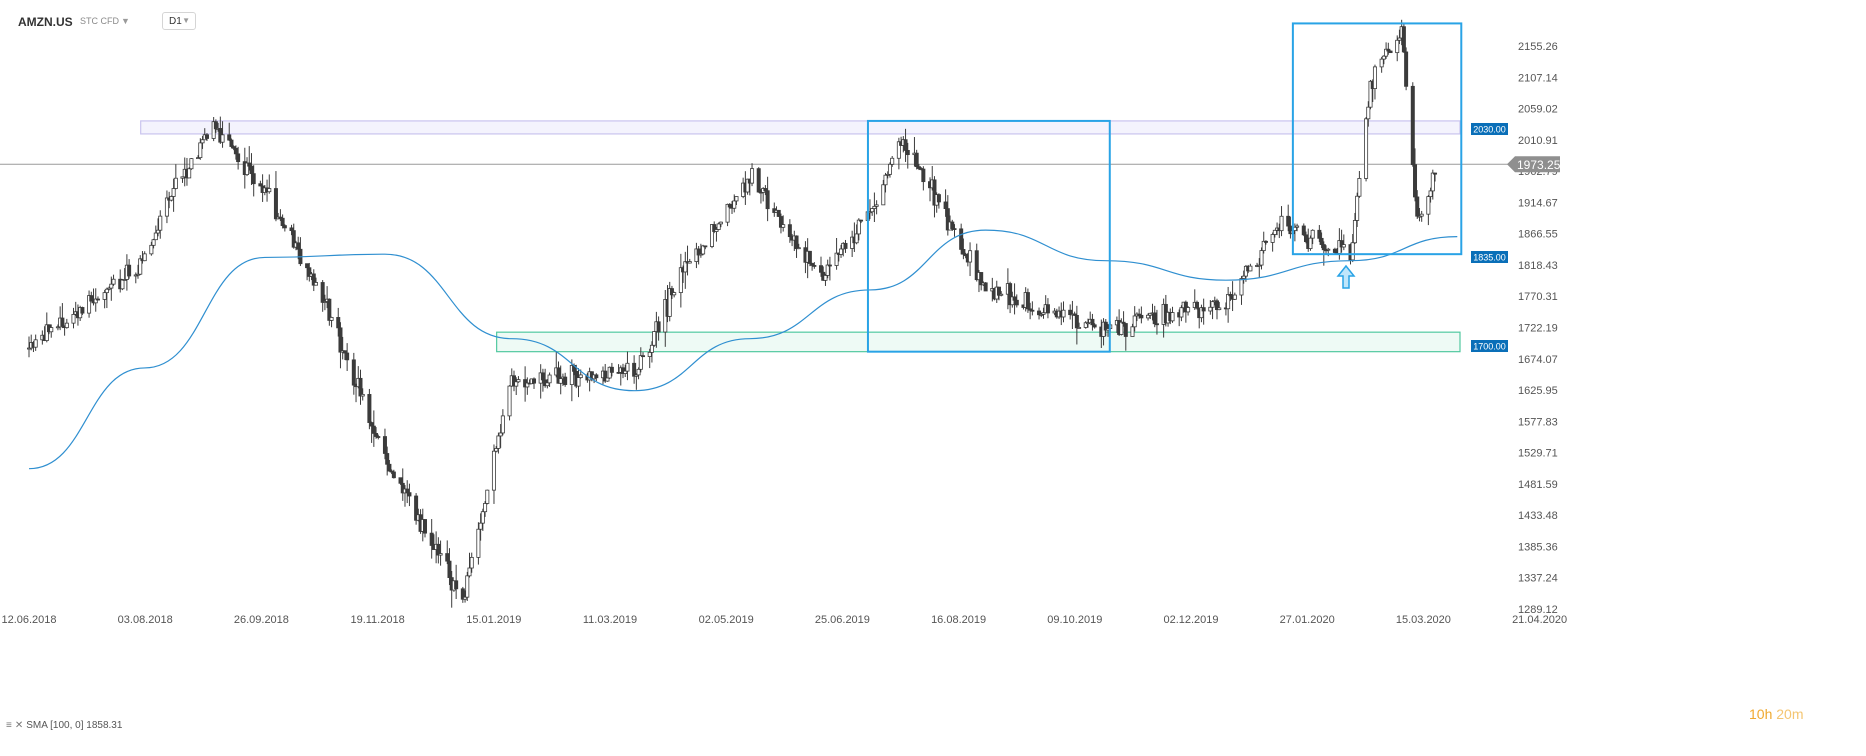  Describe the element at coordinates (9, 725) in the screenshot. I see `menu-icon: ≡` at that location.